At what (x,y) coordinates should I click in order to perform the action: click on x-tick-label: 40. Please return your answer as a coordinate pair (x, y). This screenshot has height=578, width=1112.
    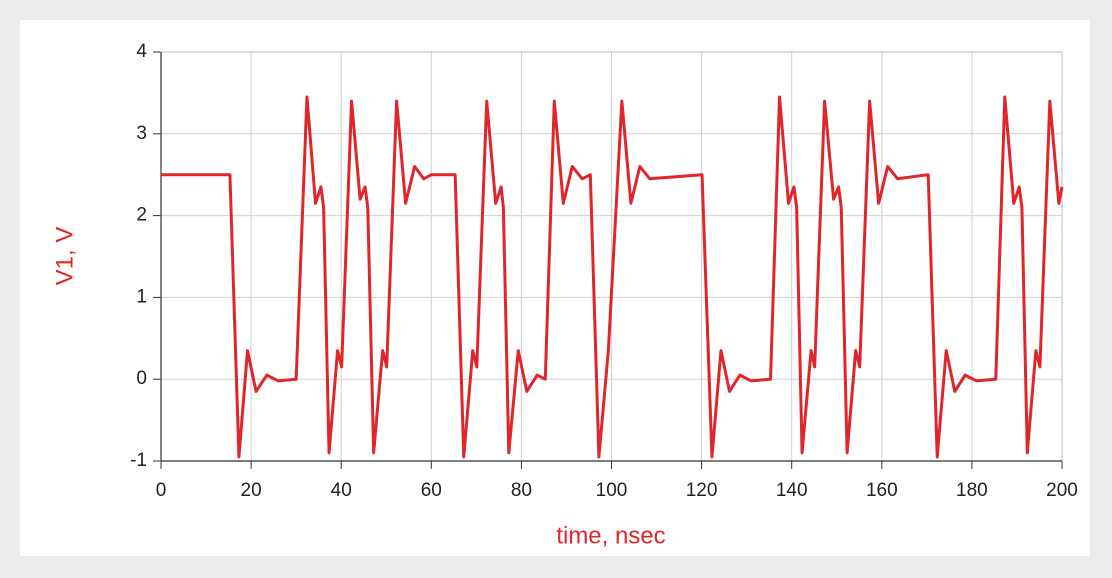
    Looking at the image, I should click on (341, 490).